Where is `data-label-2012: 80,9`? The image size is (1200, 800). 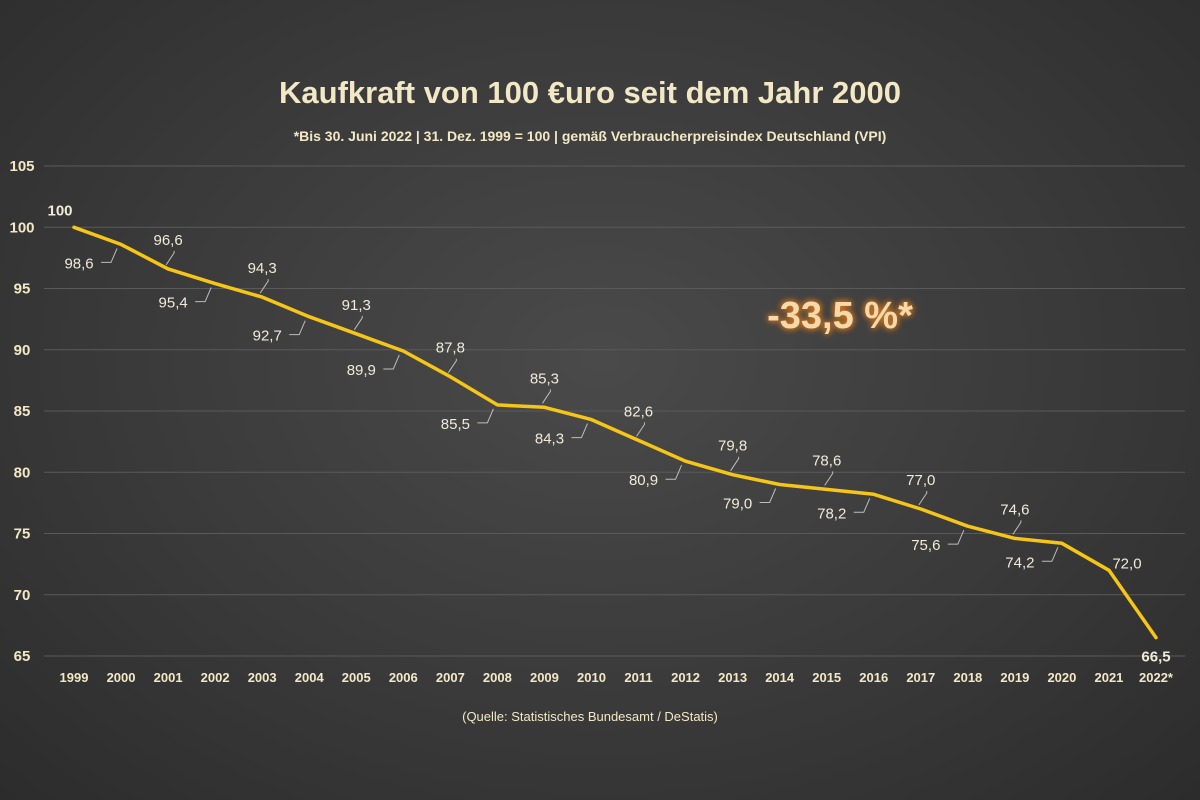 data-label-2012: 80,9 is located at coordinates (643, 480).